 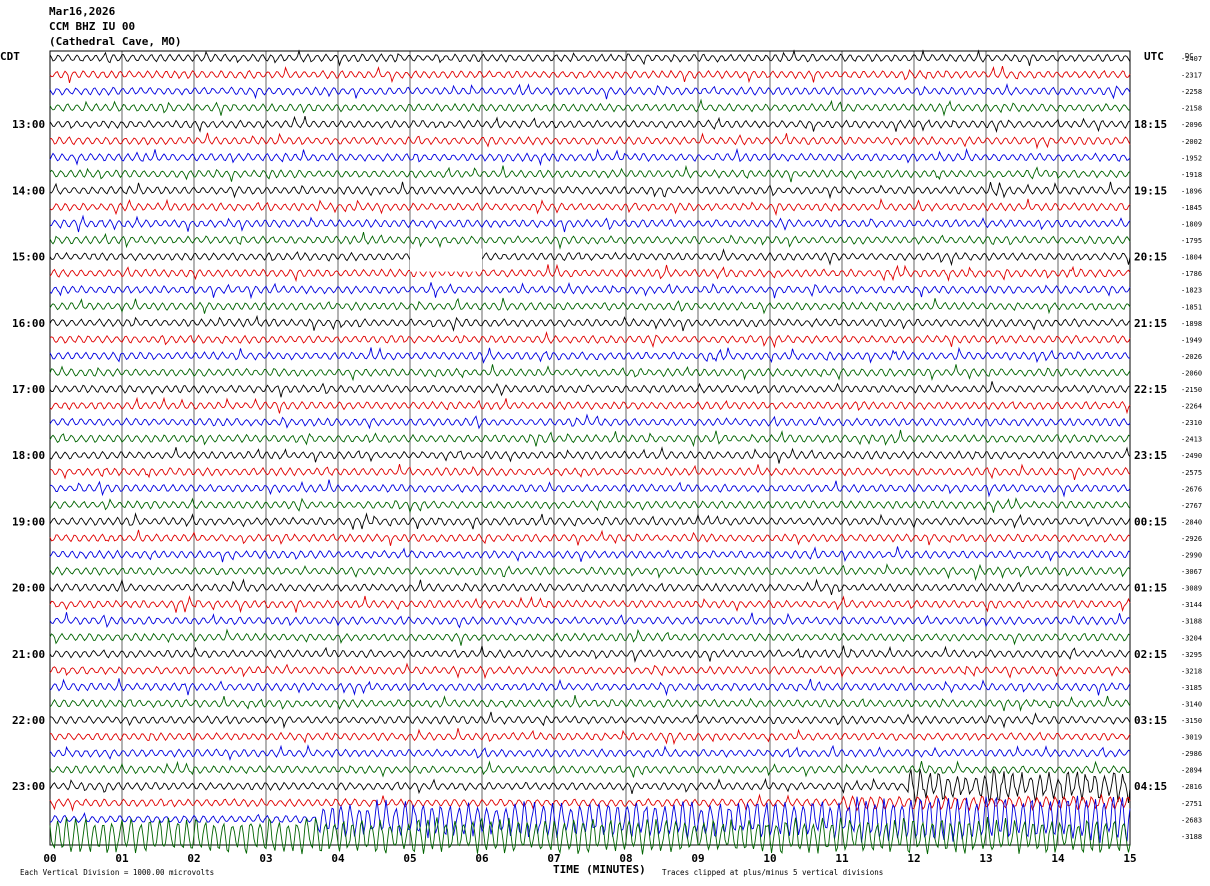 I want to click on cdt-label-9: 22:00, so click(x=28, y=720).